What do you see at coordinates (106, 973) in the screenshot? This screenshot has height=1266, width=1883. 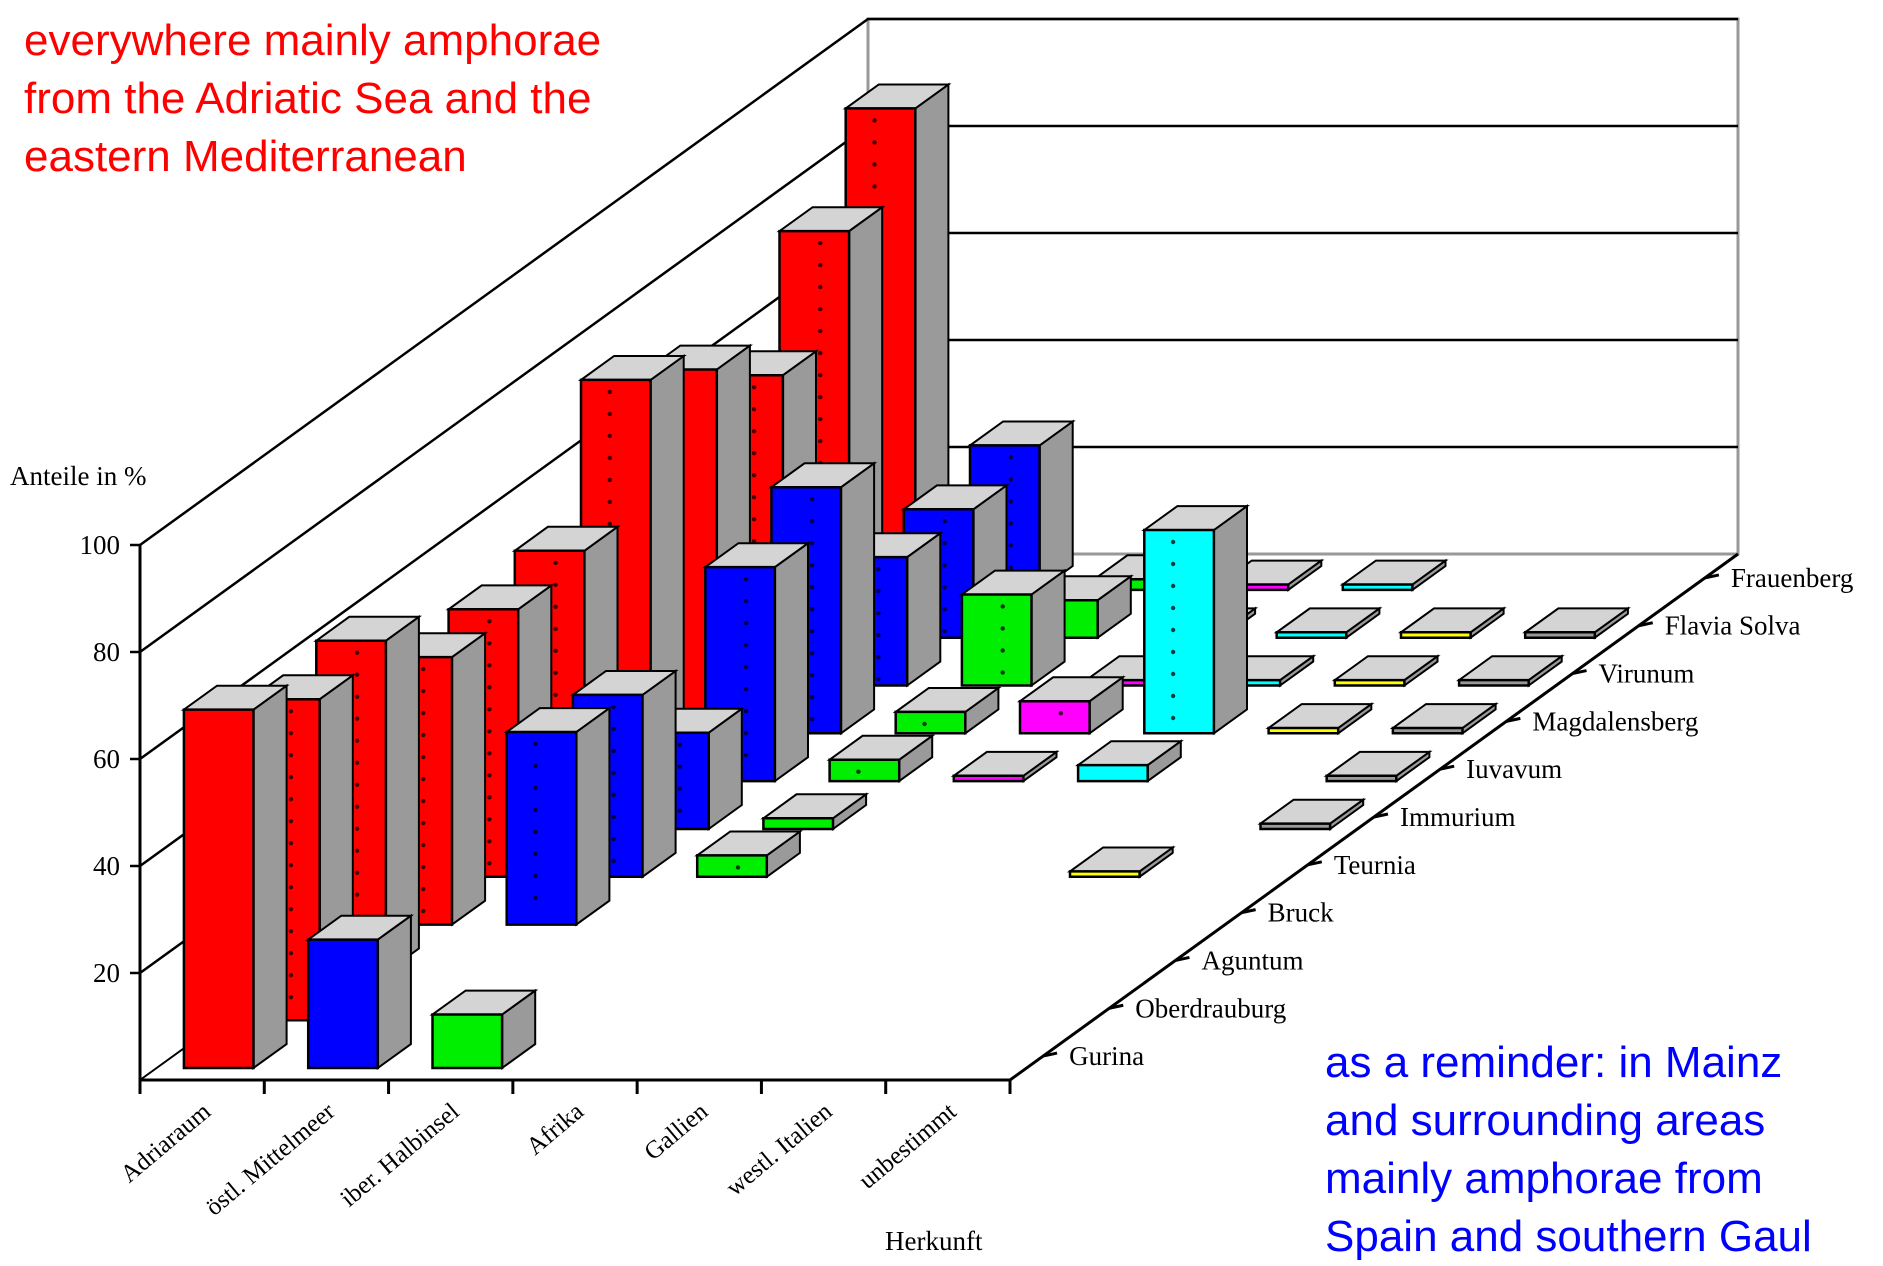 I see `y-tick-label: 20` at bounding box center [106, 973].